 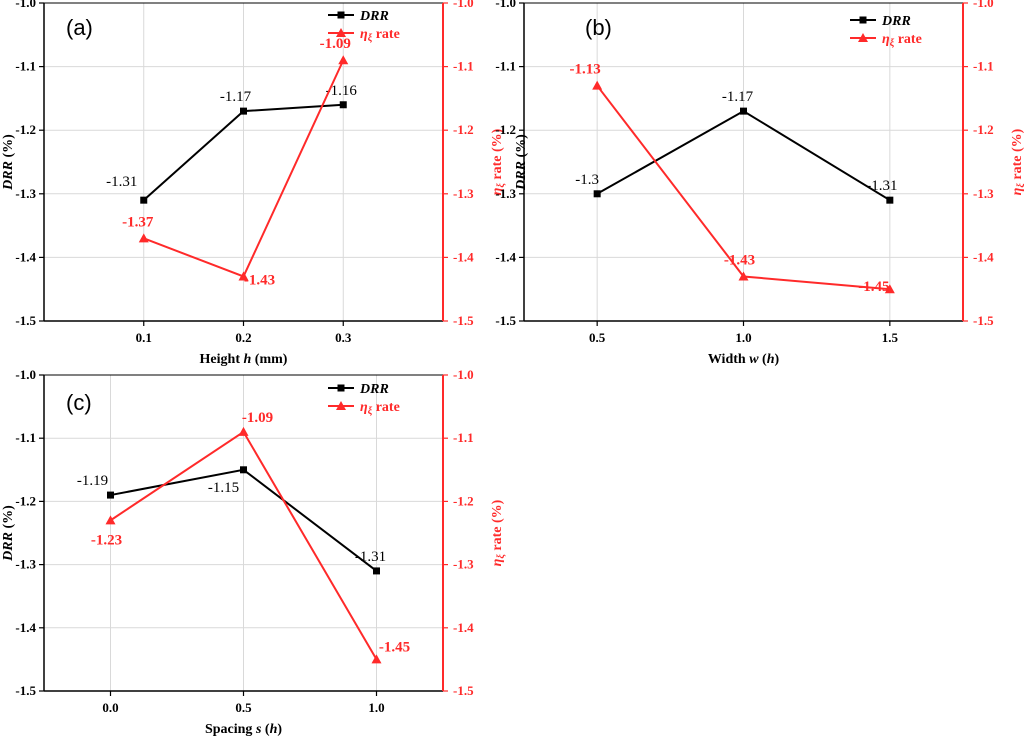 I want to click on legend-item-drr: DRR, so click(x=358, y=16).